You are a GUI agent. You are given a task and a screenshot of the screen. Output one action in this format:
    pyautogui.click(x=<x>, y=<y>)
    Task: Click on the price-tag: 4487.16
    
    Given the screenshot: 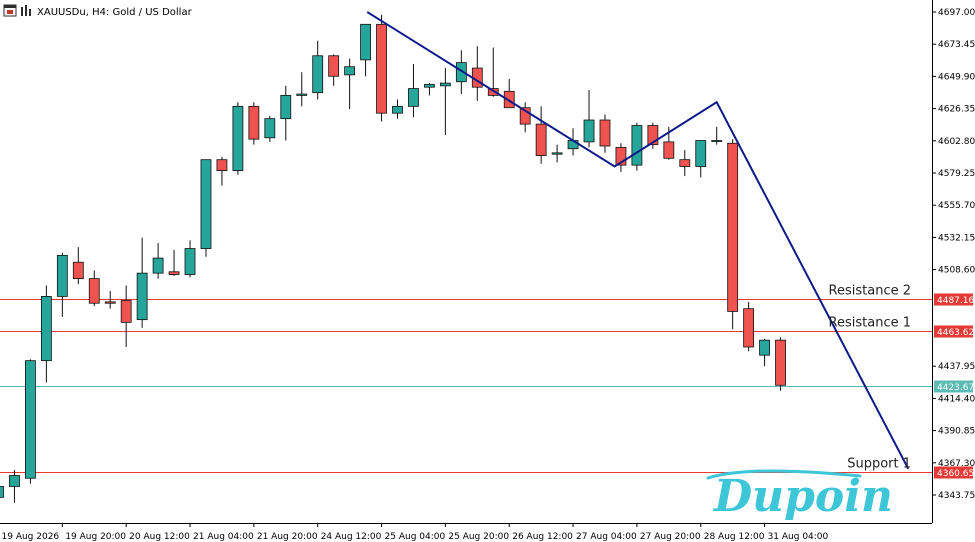 What is the action you would take?
    pyautogui.click(x=954, y=299)
    